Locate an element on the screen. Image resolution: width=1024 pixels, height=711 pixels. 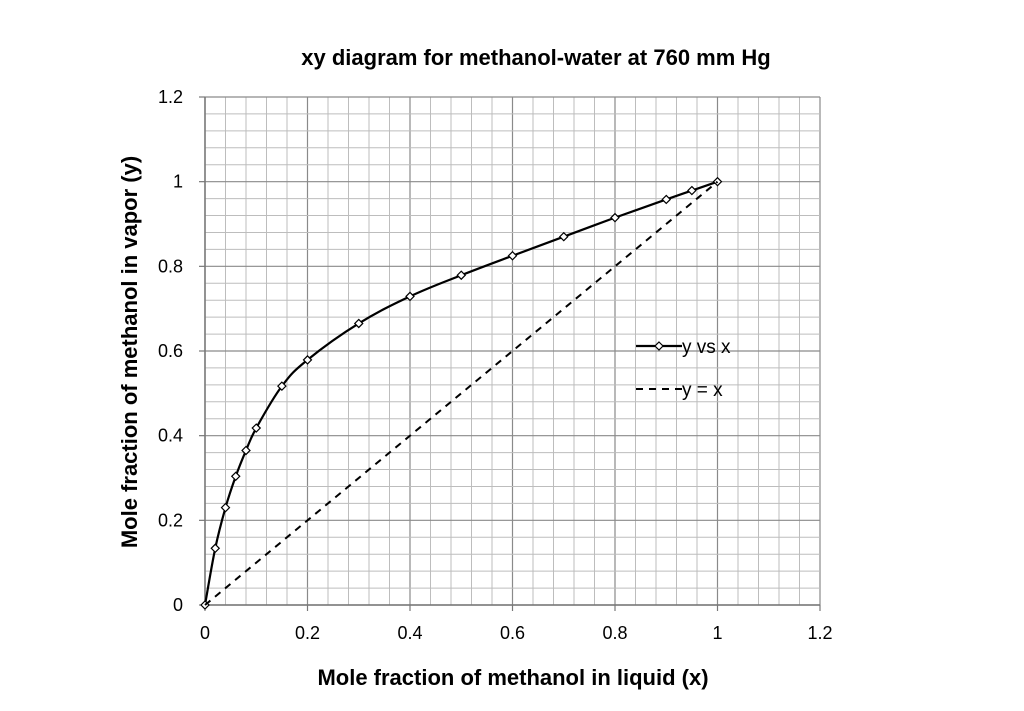
x-tick-label: 0.4 is located at coordinates (409, 633).